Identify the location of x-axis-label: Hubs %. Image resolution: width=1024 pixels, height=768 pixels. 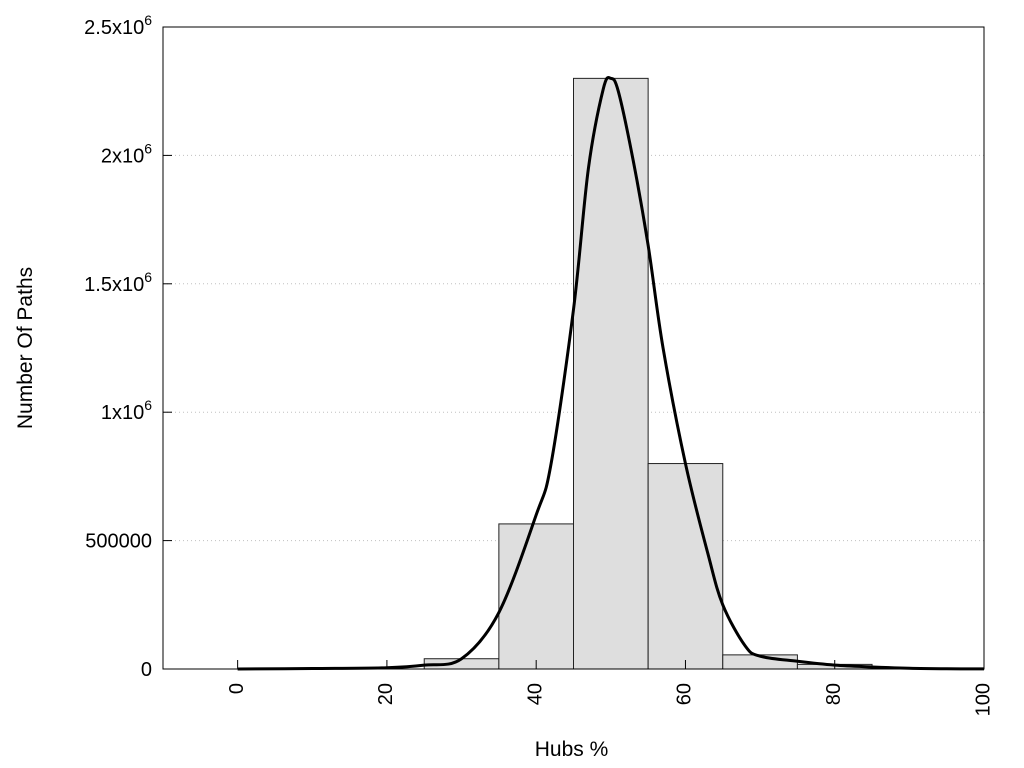
(572, 749).